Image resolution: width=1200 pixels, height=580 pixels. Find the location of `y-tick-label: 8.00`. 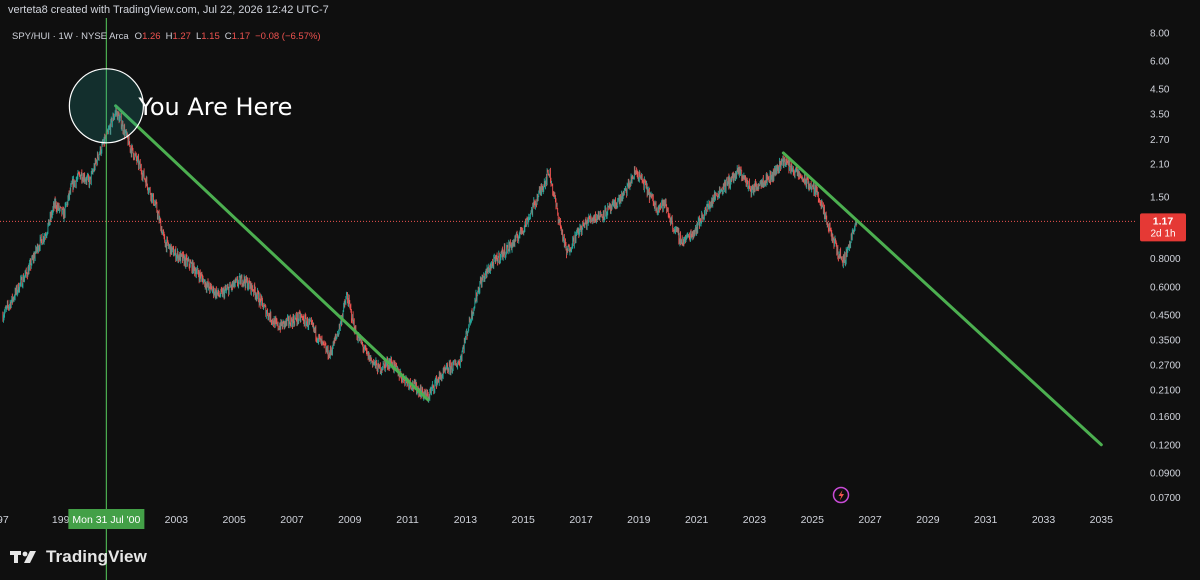

y-tick-label: 8.00 is located at coordinates (1160, 33).